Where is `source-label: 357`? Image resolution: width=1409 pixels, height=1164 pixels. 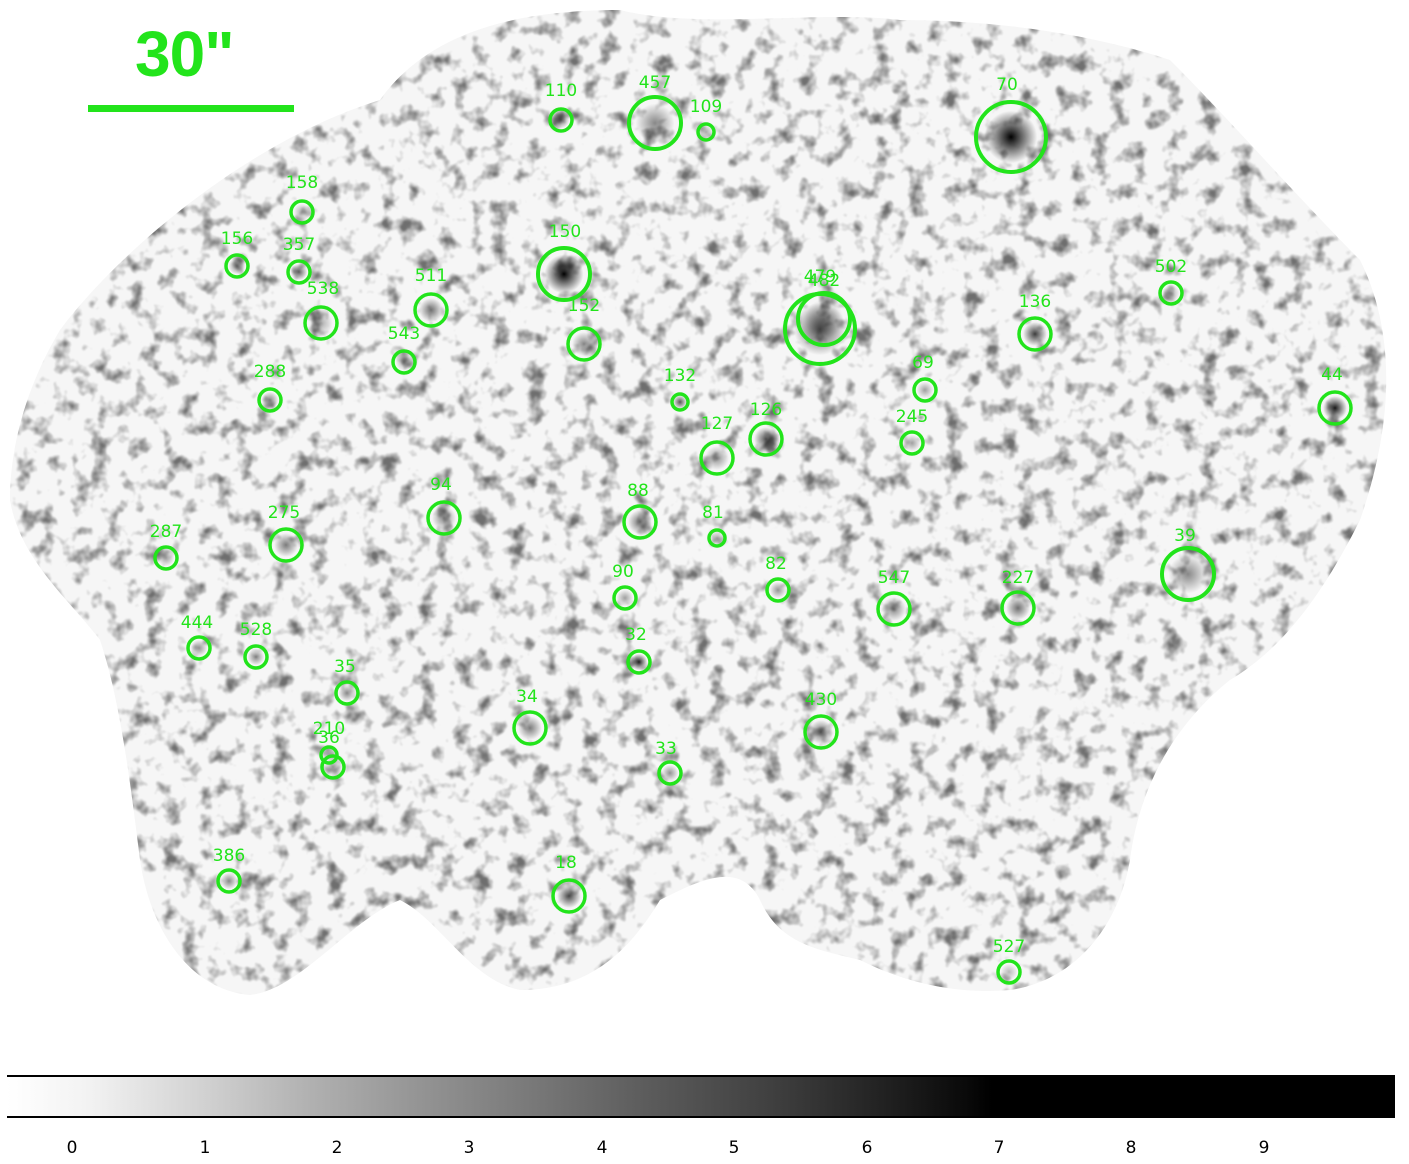 source-label: 357 is located at coordinates (299, 245).